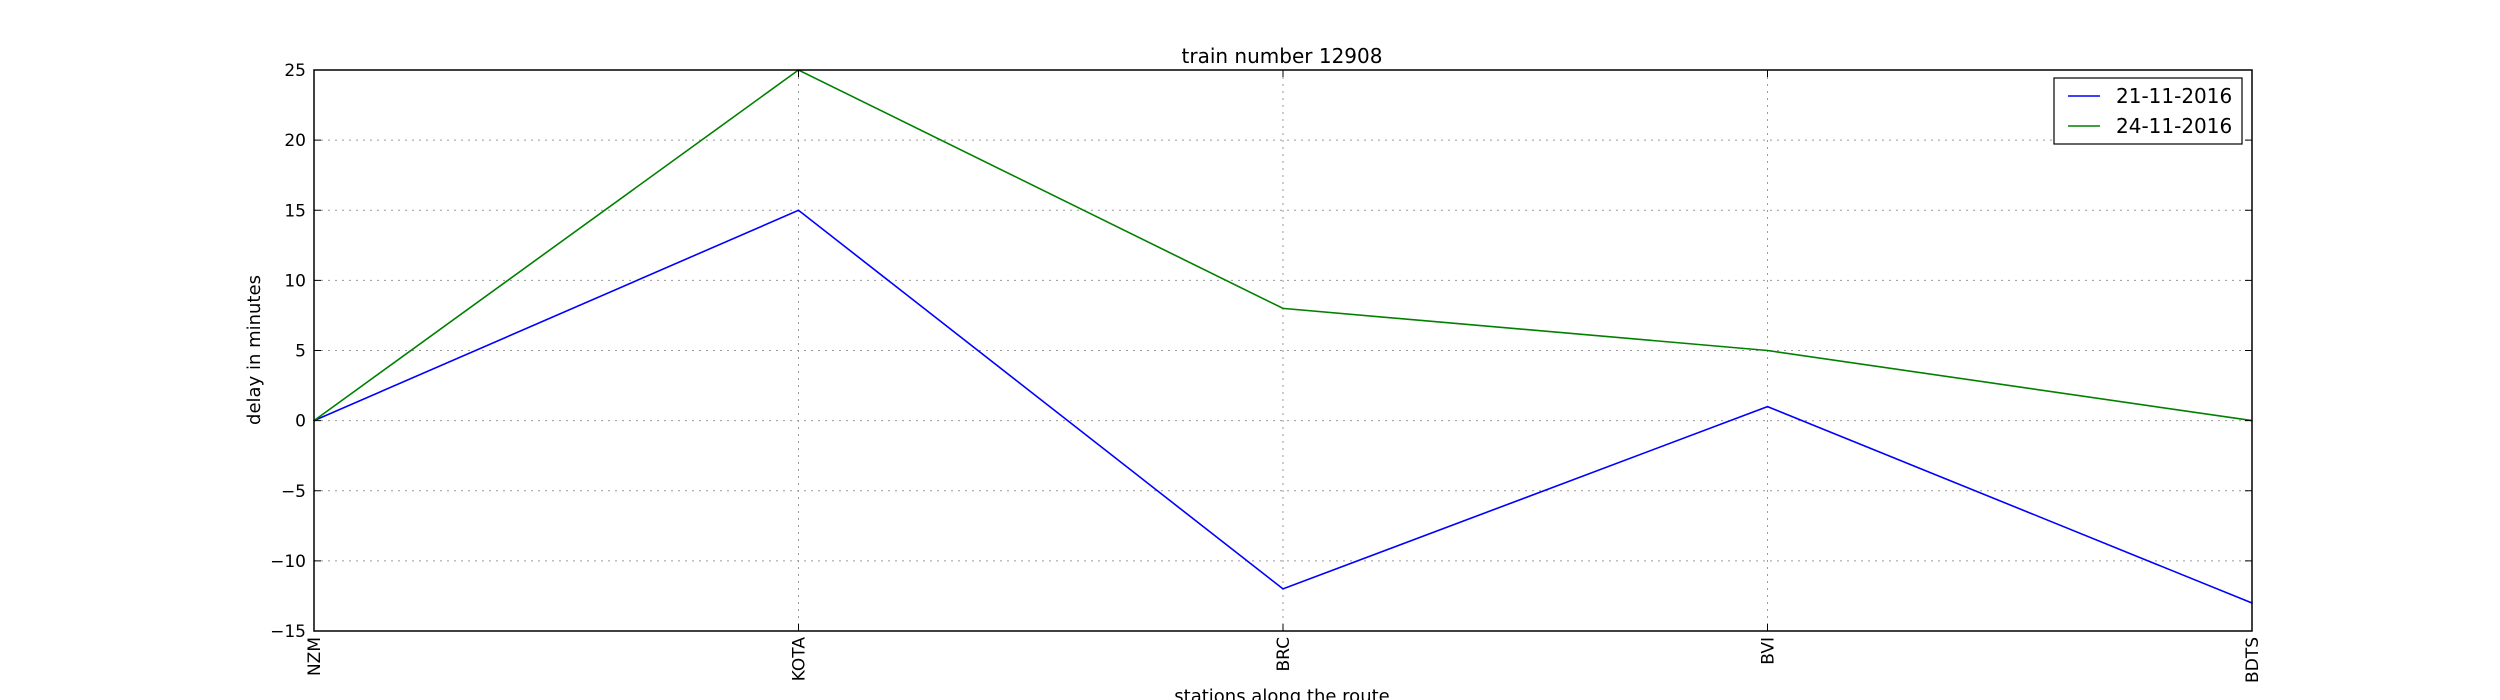 The height and width of the screenshot is (700, 2500). I want to click on y-axis-label: delay in minutes, so click(254, 350).